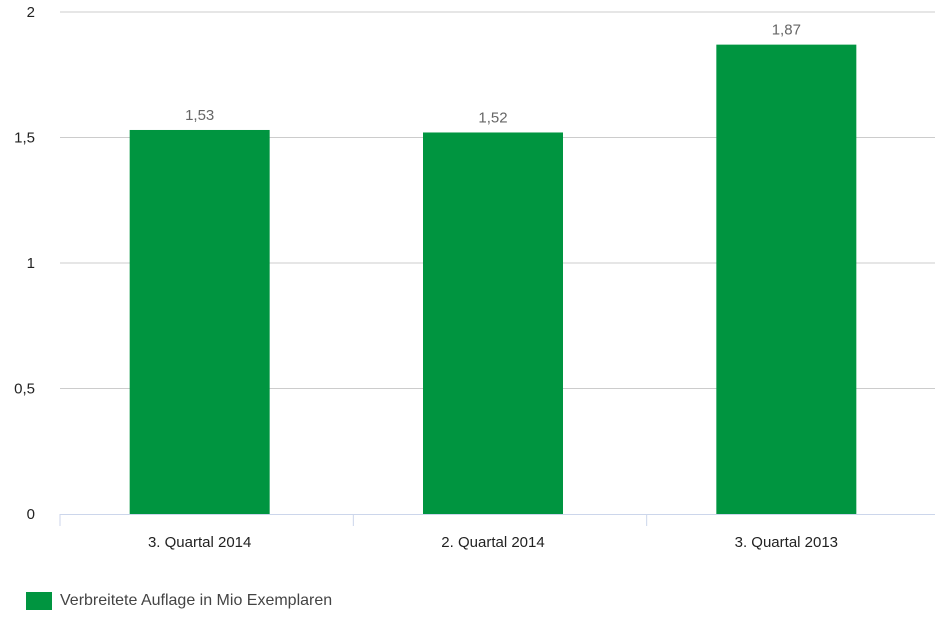 Image resolution: width=935 pixels, height=619 pixels. What do you see at coordinates (492, 117) in the screenshot?
I see `data-label: 1,52` at bounding box center [492, 117].